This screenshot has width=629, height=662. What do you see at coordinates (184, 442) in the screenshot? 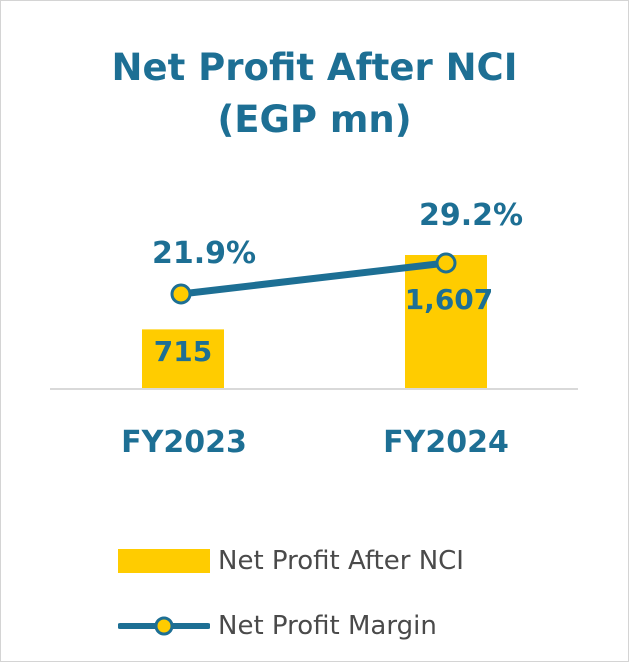
I see `x-tick-label-fy2023: FY2023` at bounding box center [184, 442].